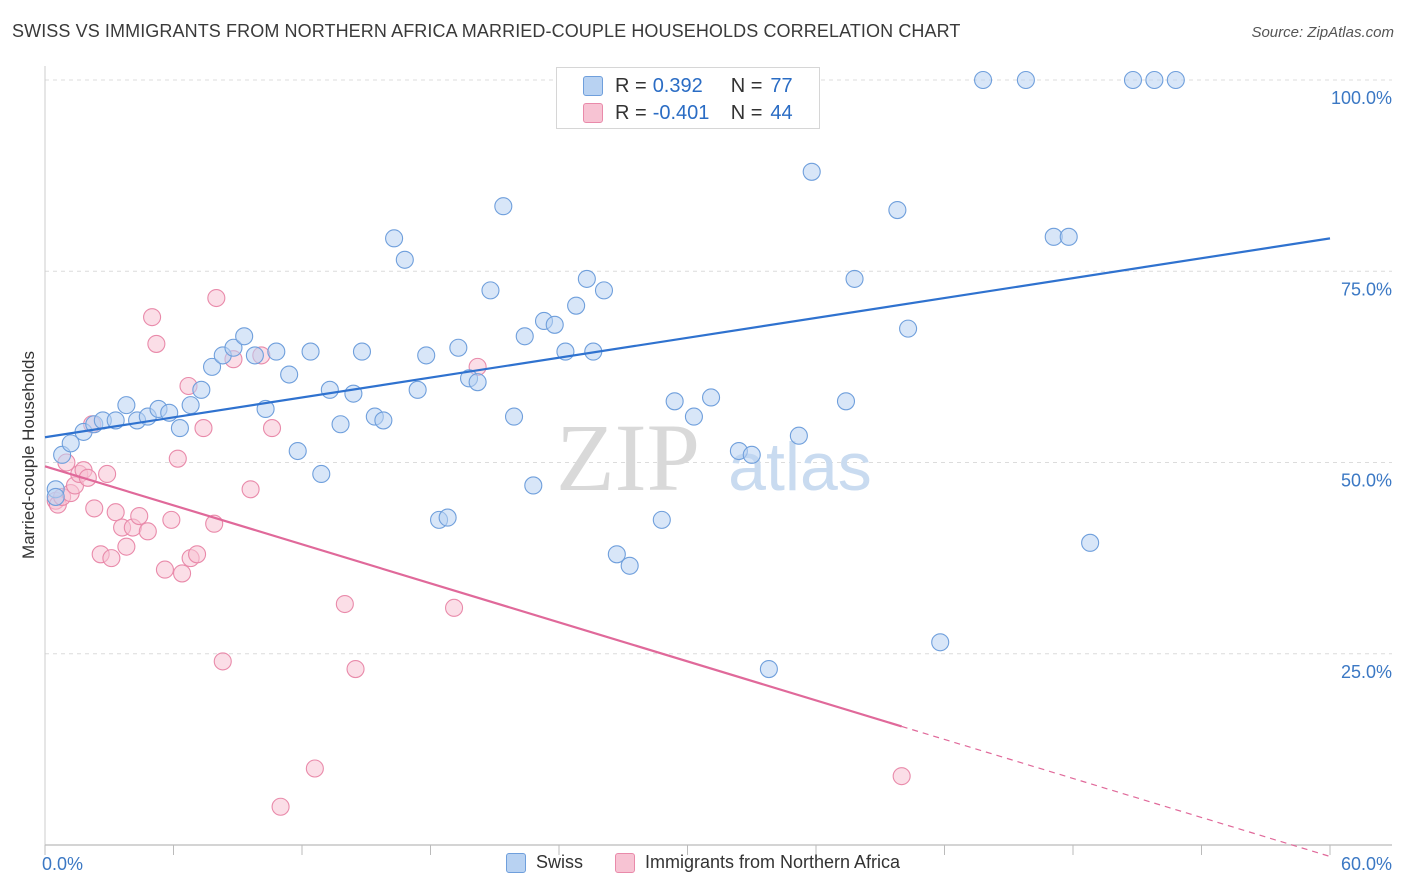 The image size is (1406, 892). What do you see at coordinates (1366, 289) in the screenshot?
I see `y-tick-label: 75.0%` at bounding box center [1366, 289].